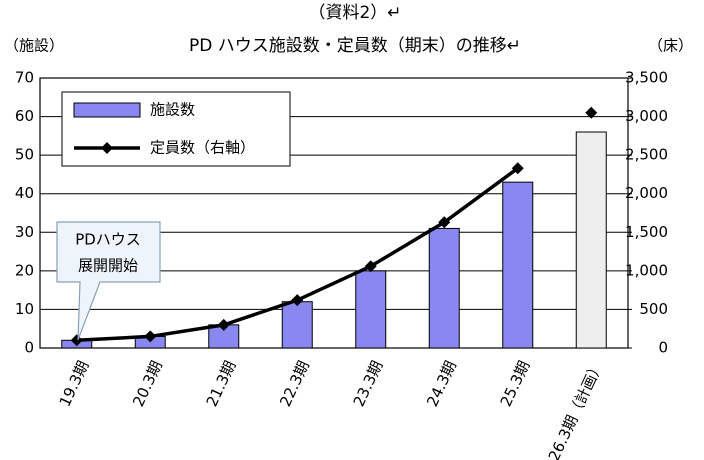 The width and height of the screenshot is (704, 460). What do you see at coordinates (515, 383) in the screenshot?
I see `x-tick-label: 25.3期` at bounding box center [515, 383].